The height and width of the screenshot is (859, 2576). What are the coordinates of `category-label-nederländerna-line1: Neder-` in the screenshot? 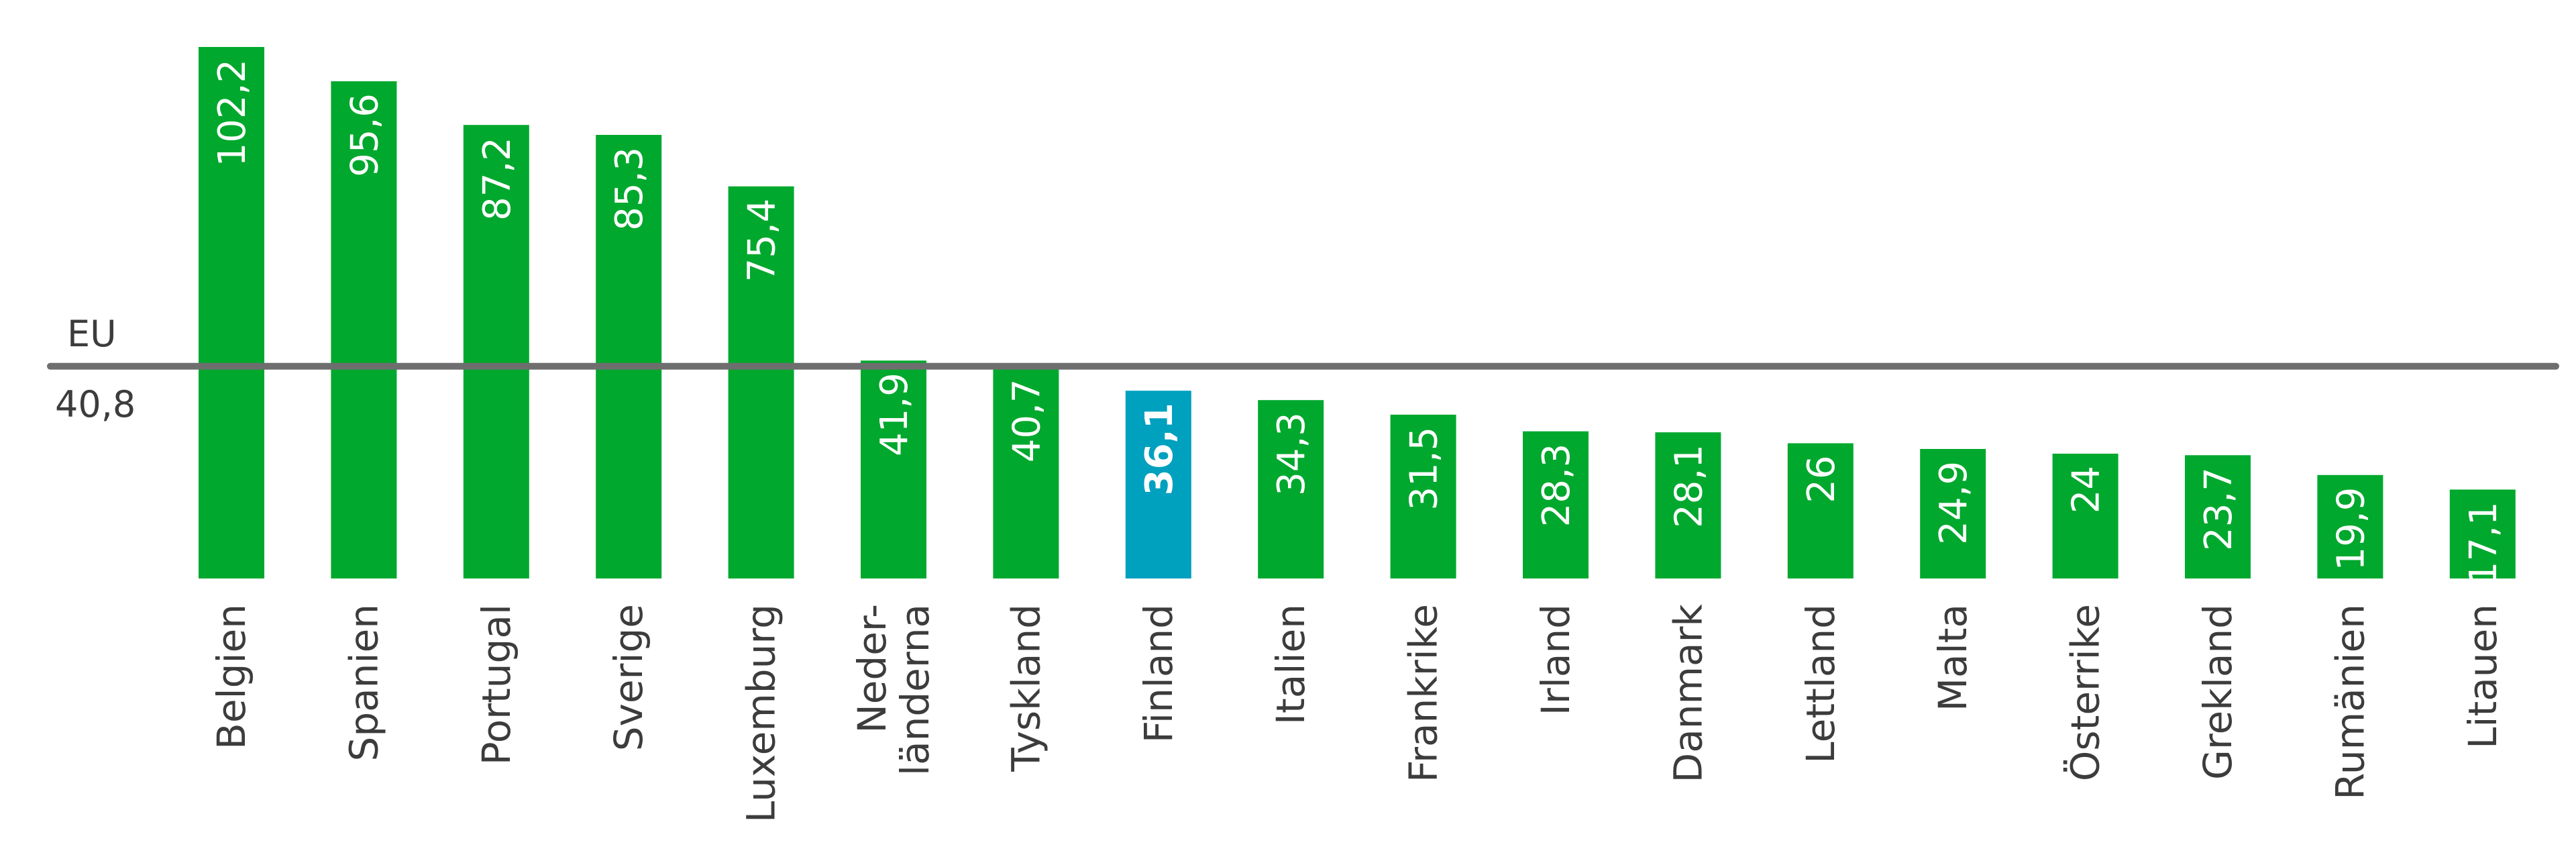 It's located at (872, 669).